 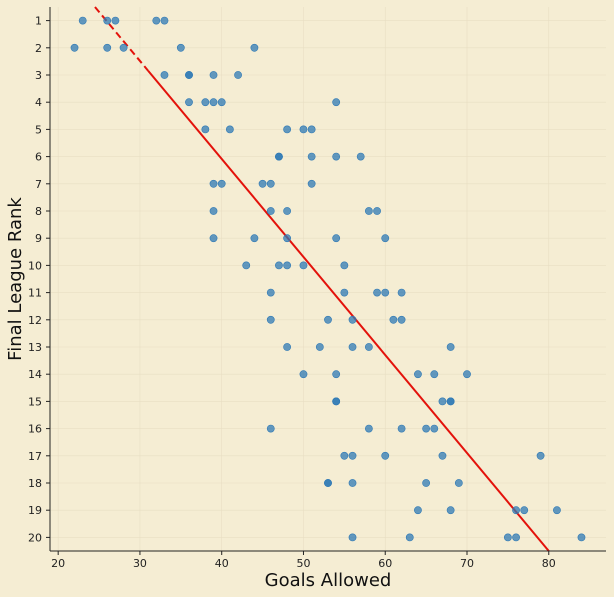 What do you see at coordinates (38, 129) in the screenshot?
I see `y-tick-label: 5` at bounding box center [38, 129].